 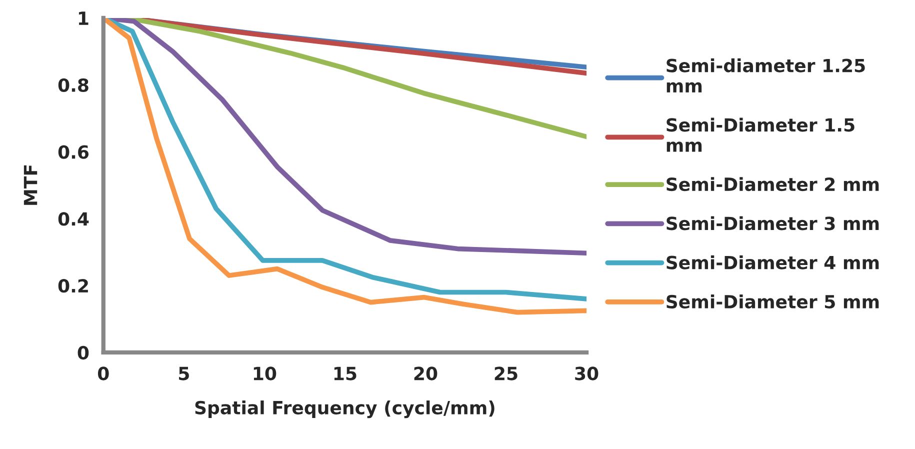 What do you see at coordinates (73, 219) in the screenshot?
I see `y-tick-label: 0.4` at bounding box center [73, 219].